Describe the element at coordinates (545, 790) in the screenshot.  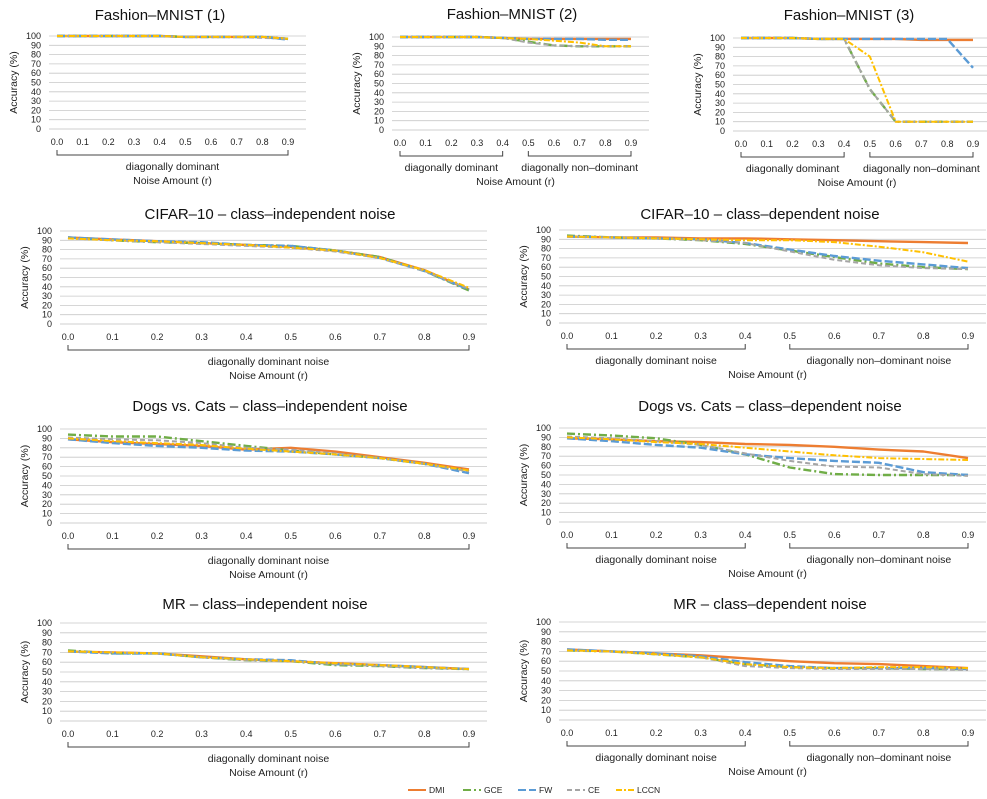
I see `legend-label-fw: FW` at that location.